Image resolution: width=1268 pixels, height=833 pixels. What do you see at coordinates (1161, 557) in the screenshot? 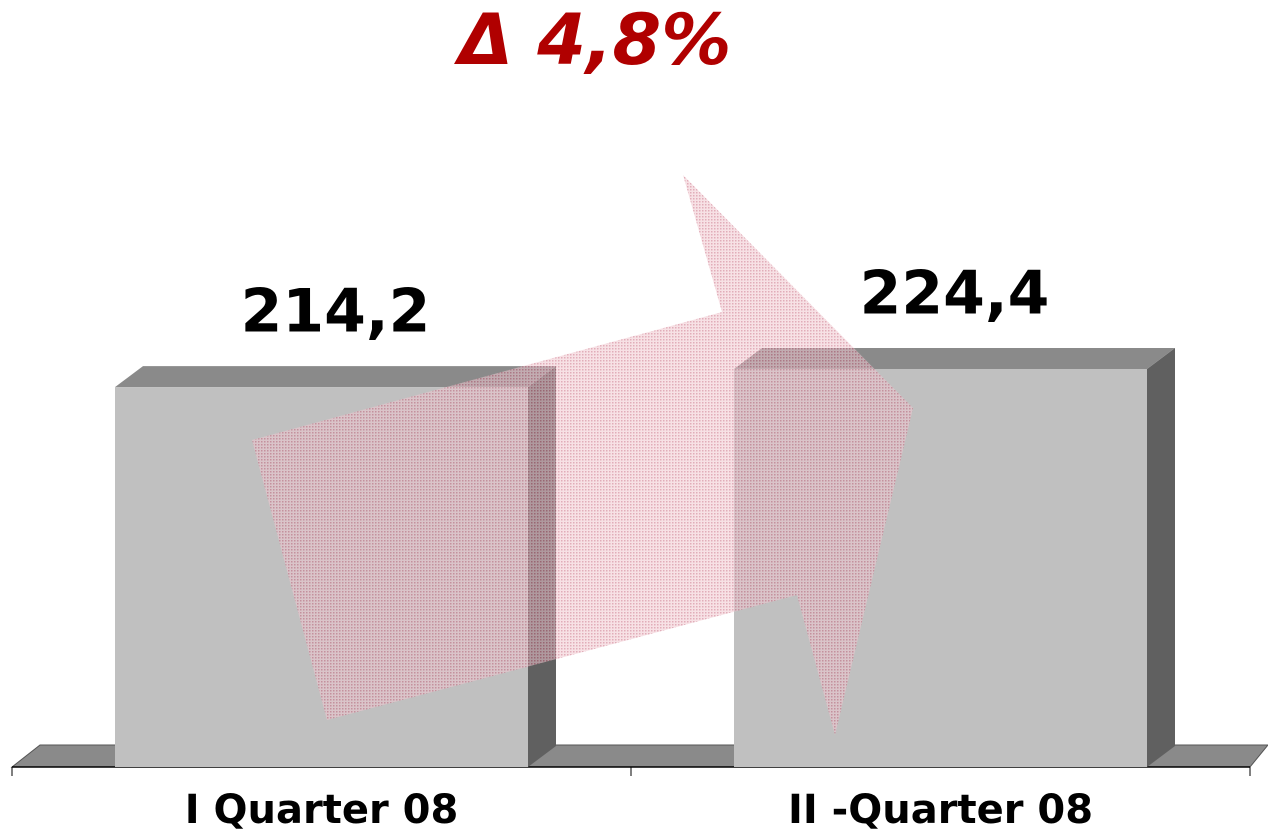
I see `bar-side` at bounding box center [1161, 557].